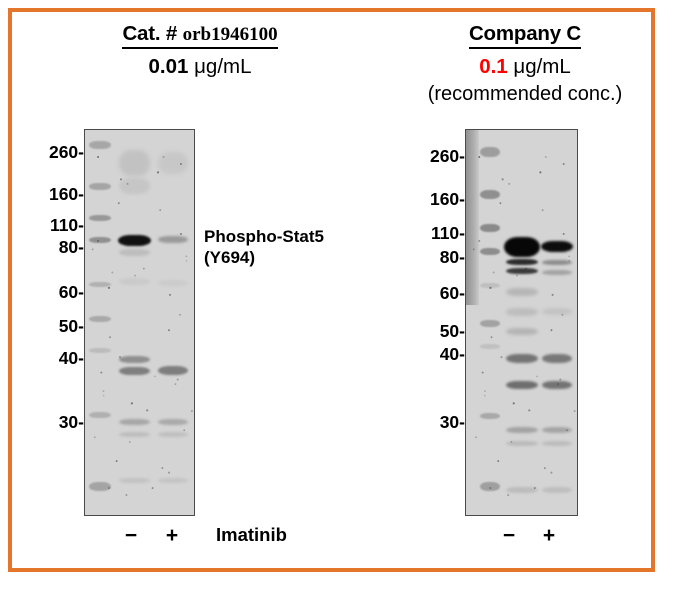  I want to click on mw-label: 30-, so click(71, 422).